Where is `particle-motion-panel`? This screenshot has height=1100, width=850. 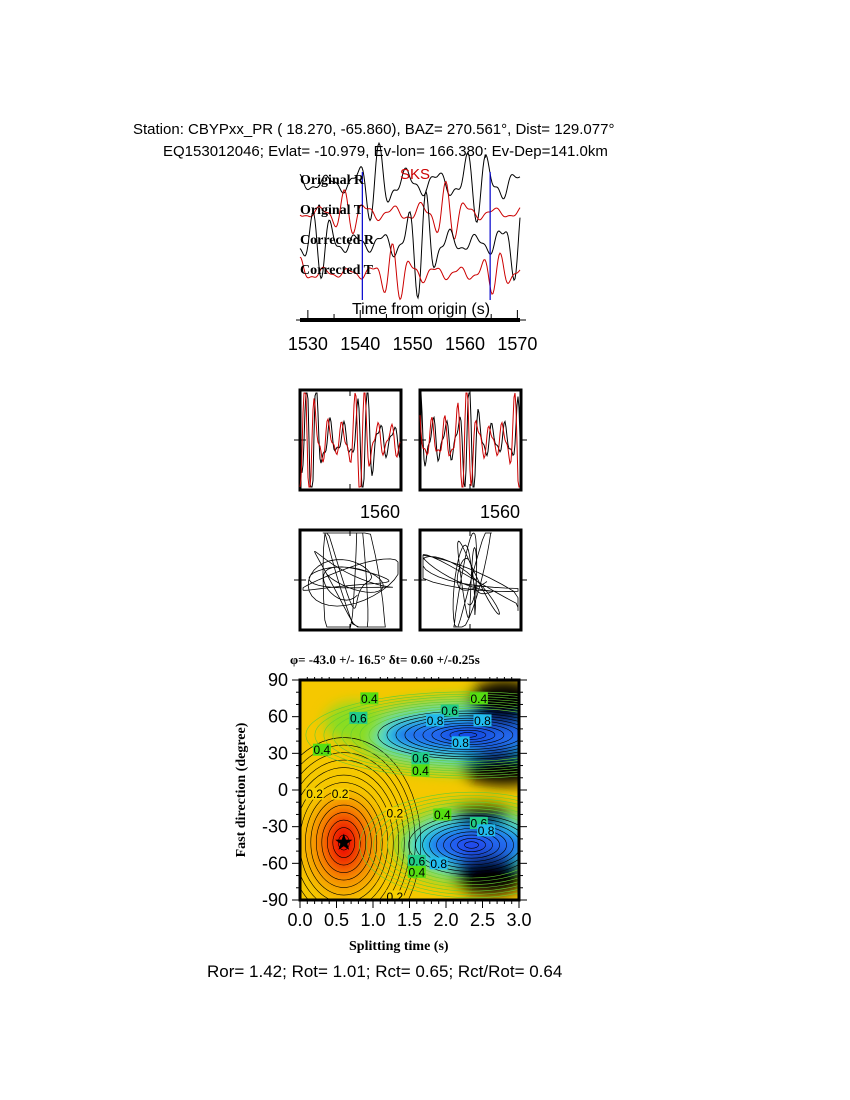 particle-motion-panel is located at coordinates (350, 580).